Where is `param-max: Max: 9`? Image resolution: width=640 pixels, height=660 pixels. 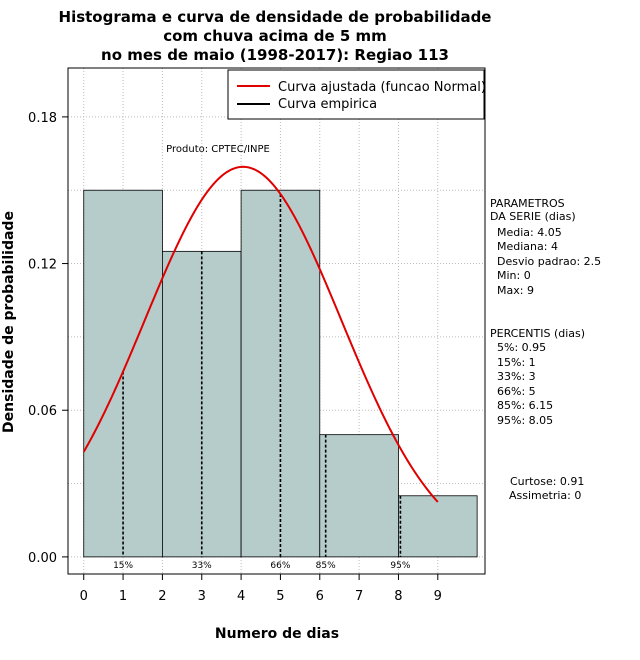
param-max: Max: 9 is located at coordinates (515, 290).